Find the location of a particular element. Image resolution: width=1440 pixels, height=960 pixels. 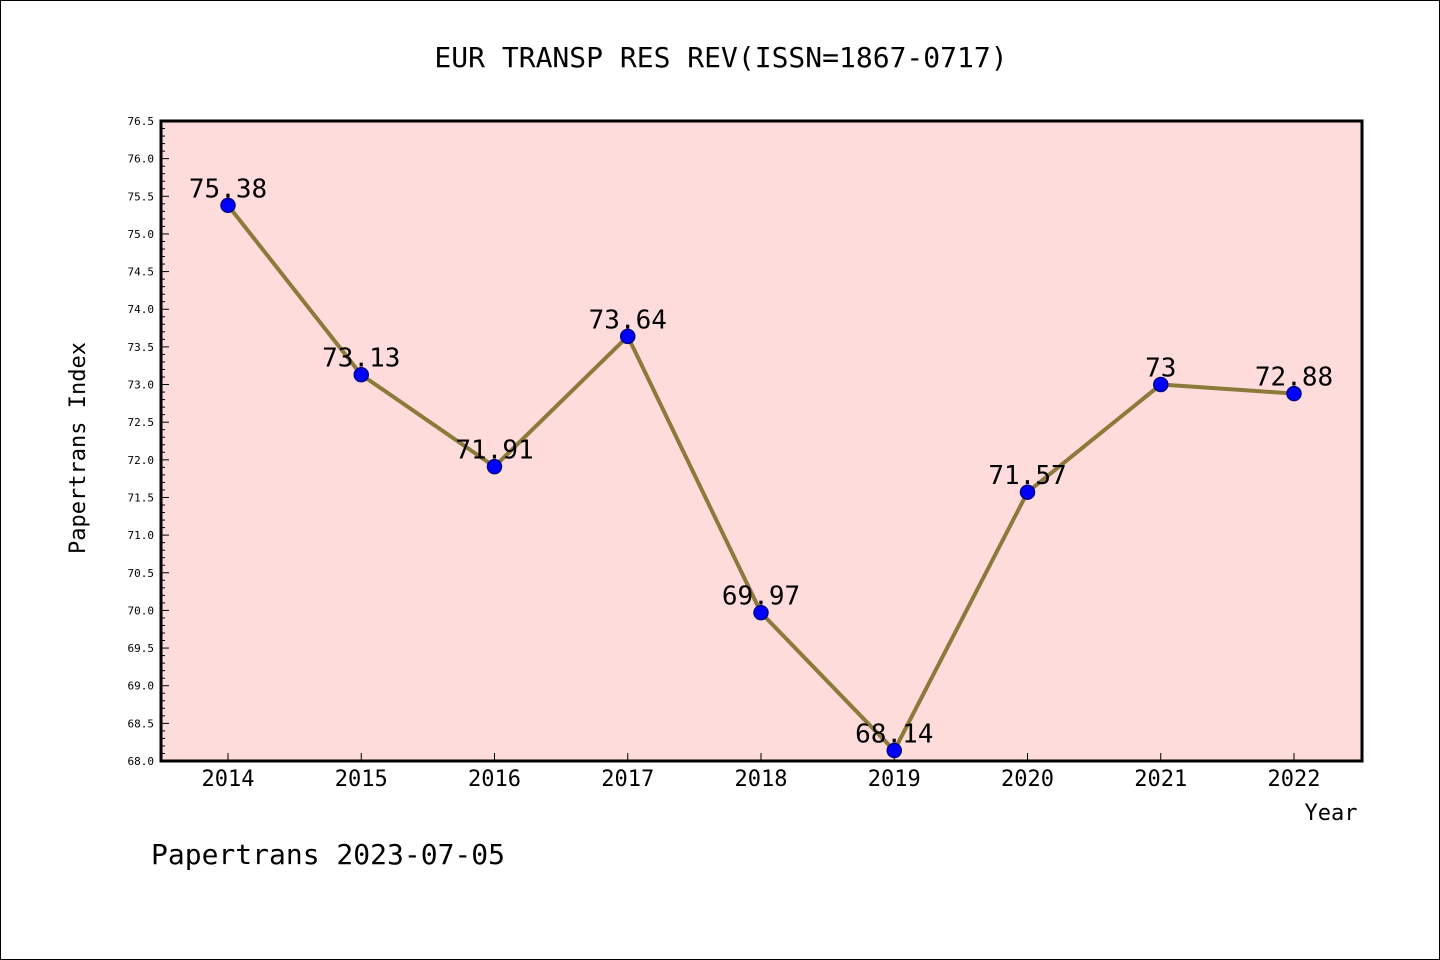

y-tick-label: 75.0 is located at coordinates (141, 234).